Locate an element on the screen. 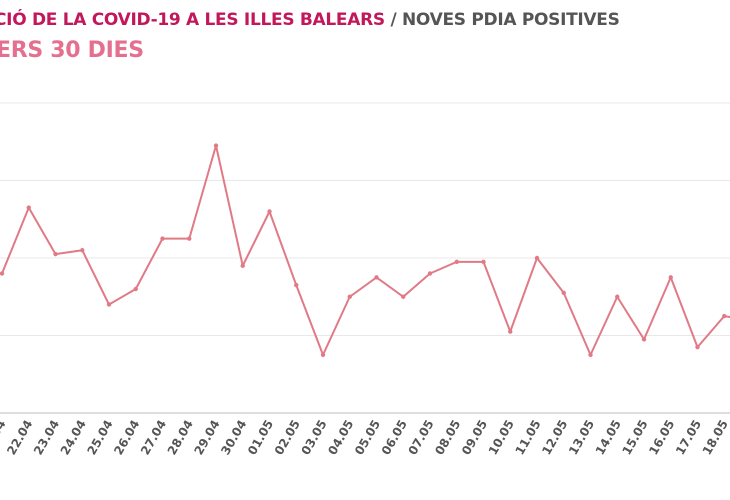 The height and width of the screenshot is (500, 730). x-tick-label: 08.05 is located at coordinates (447, 438).